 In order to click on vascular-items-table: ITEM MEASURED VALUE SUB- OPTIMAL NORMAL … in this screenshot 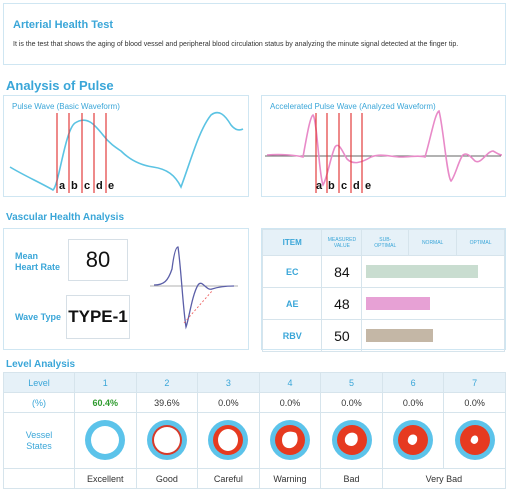, I will do `click(383, 290)`.